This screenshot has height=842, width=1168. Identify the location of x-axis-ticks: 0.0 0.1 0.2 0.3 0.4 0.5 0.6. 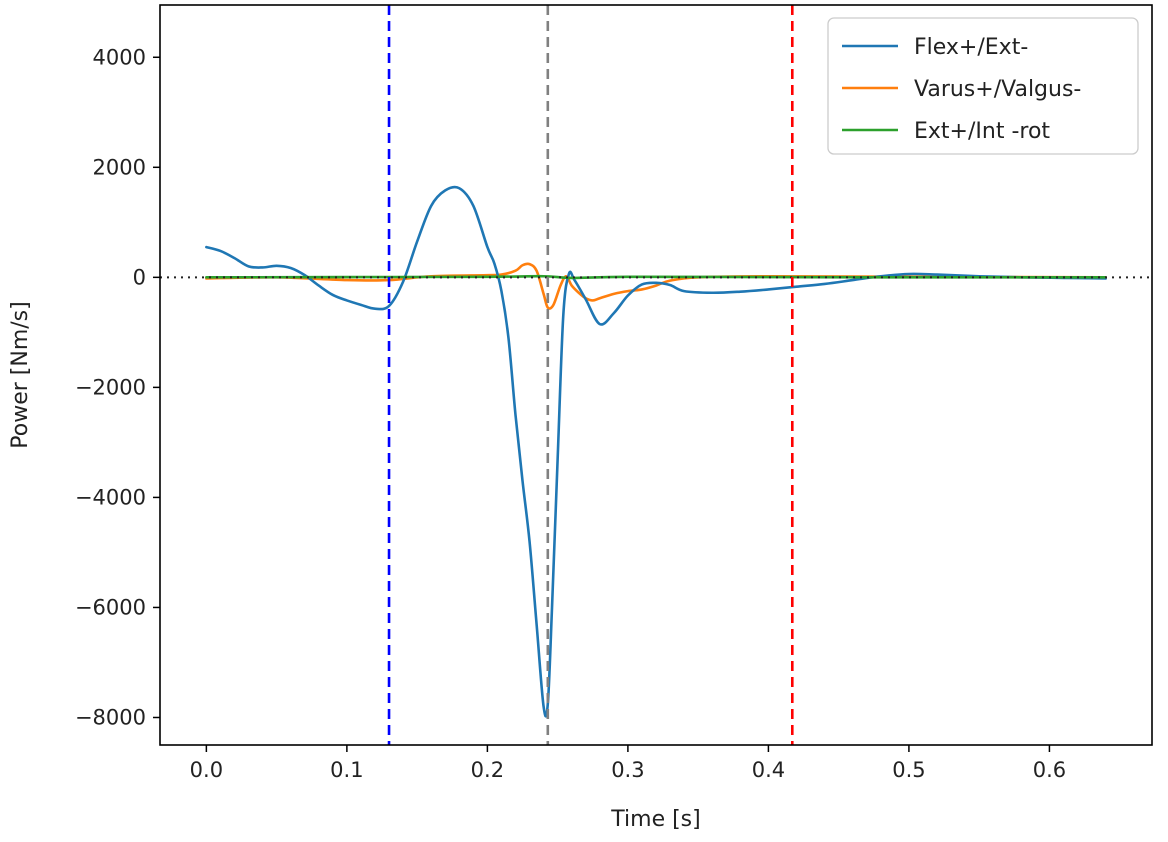
(628, 763).